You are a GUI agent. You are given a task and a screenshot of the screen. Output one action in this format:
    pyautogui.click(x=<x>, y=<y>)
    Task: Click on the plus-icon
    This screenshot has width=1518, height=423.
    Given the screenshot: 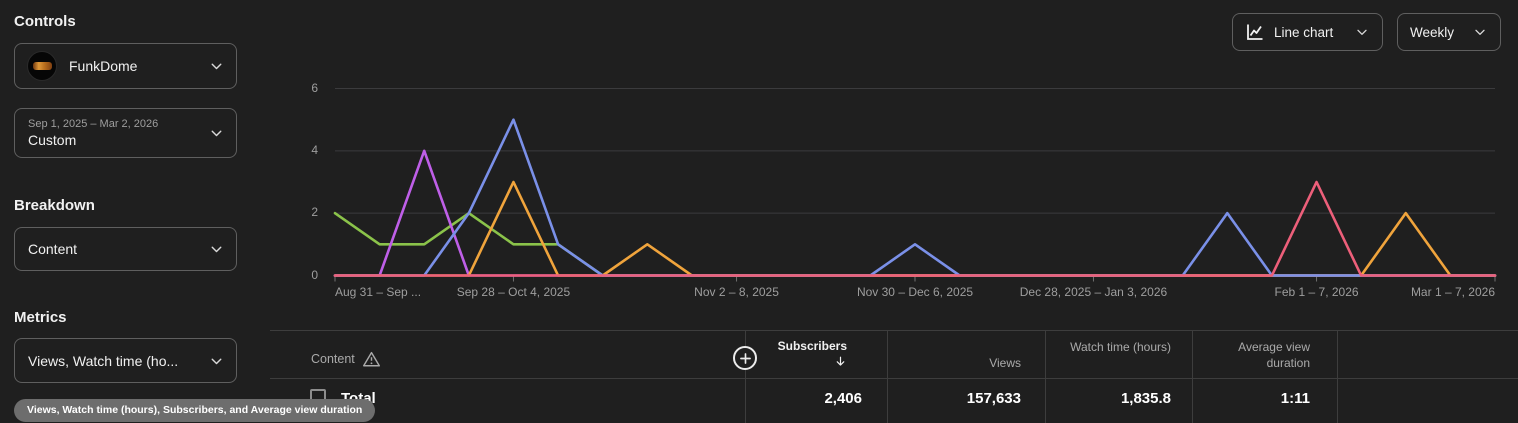 What is the action you would take?
    pyautogui.click(x=745, y=358)
    